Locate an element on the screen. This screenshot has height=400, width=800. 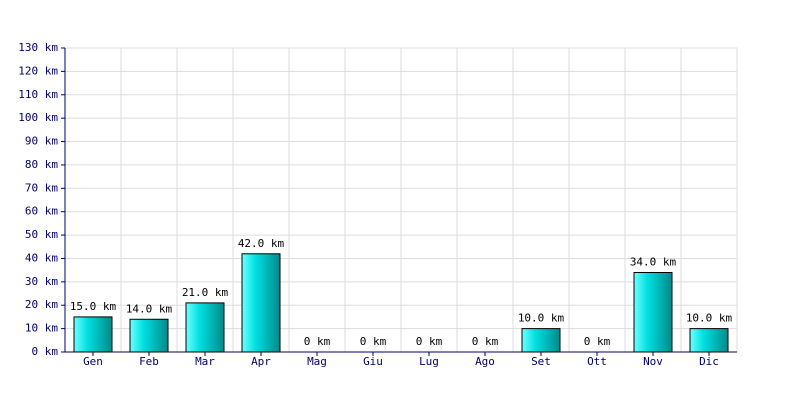
x-tick-label: Ott is located at coordinates (597, 361).